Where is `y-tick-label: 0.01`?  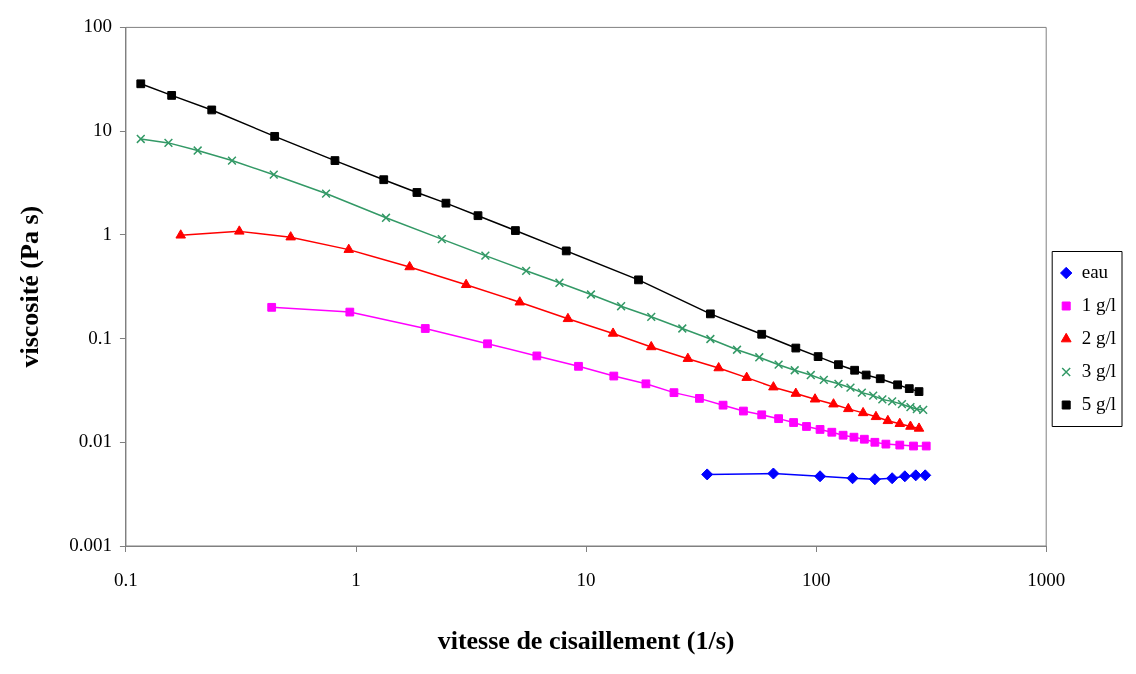 y-tick-label: 0.01 is located at coordinates (95, 441).